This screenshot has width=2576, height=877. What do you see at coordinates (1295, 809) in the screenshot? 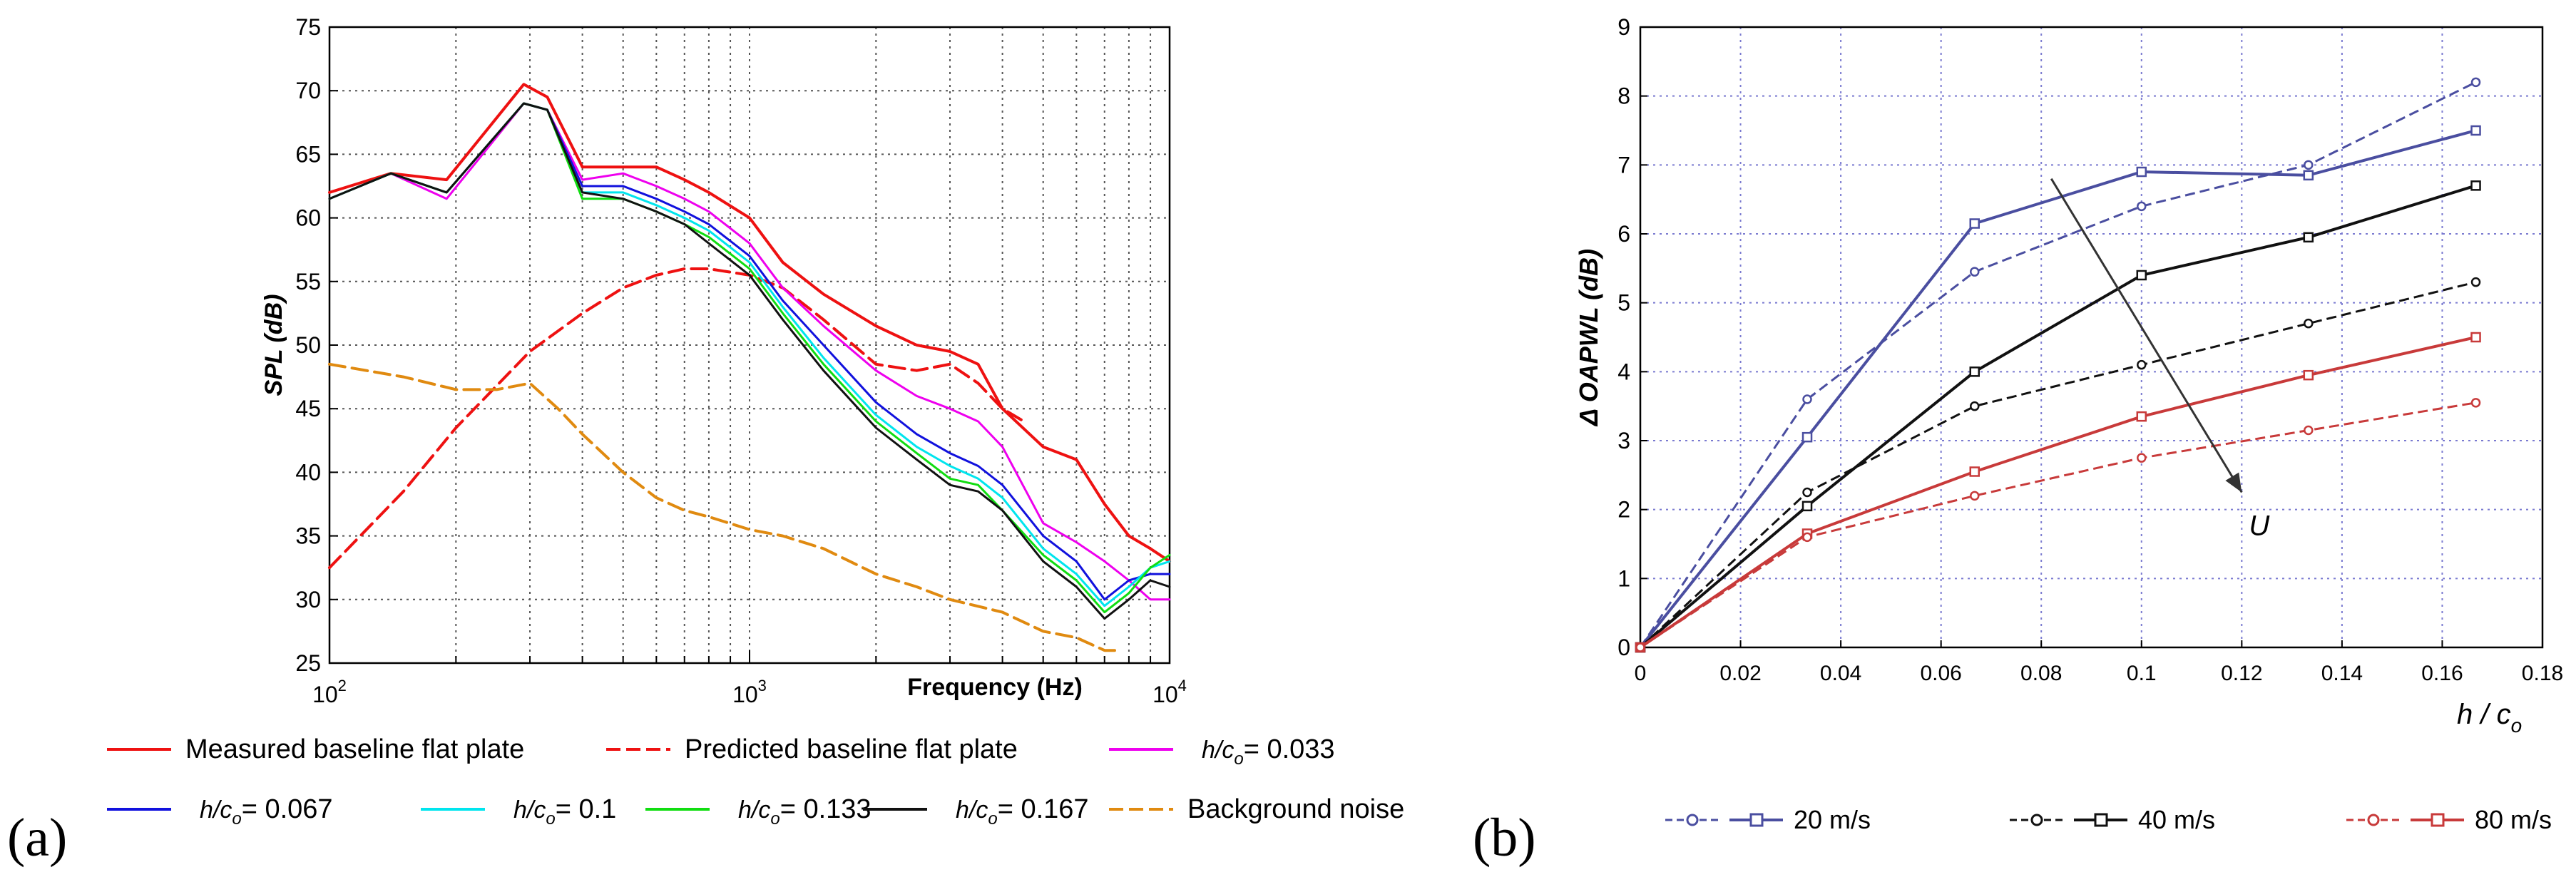
I see `legend-label-7: Background noise` at bounding box center [1295, 809].